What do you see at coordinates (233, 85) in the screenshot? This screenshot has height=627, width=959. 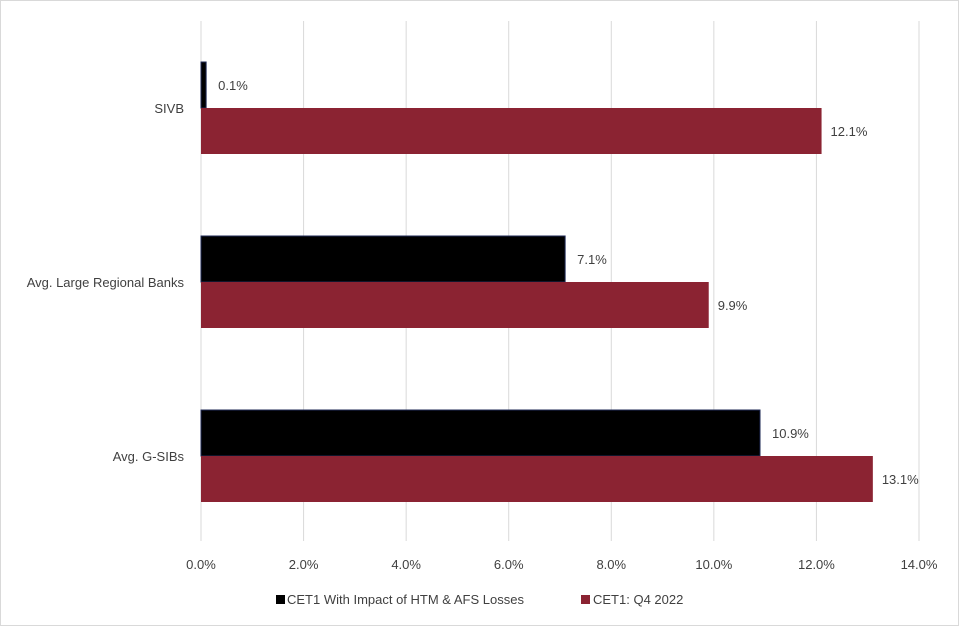 I see `data-label: 0.1%` at bounding box center [233, 85].